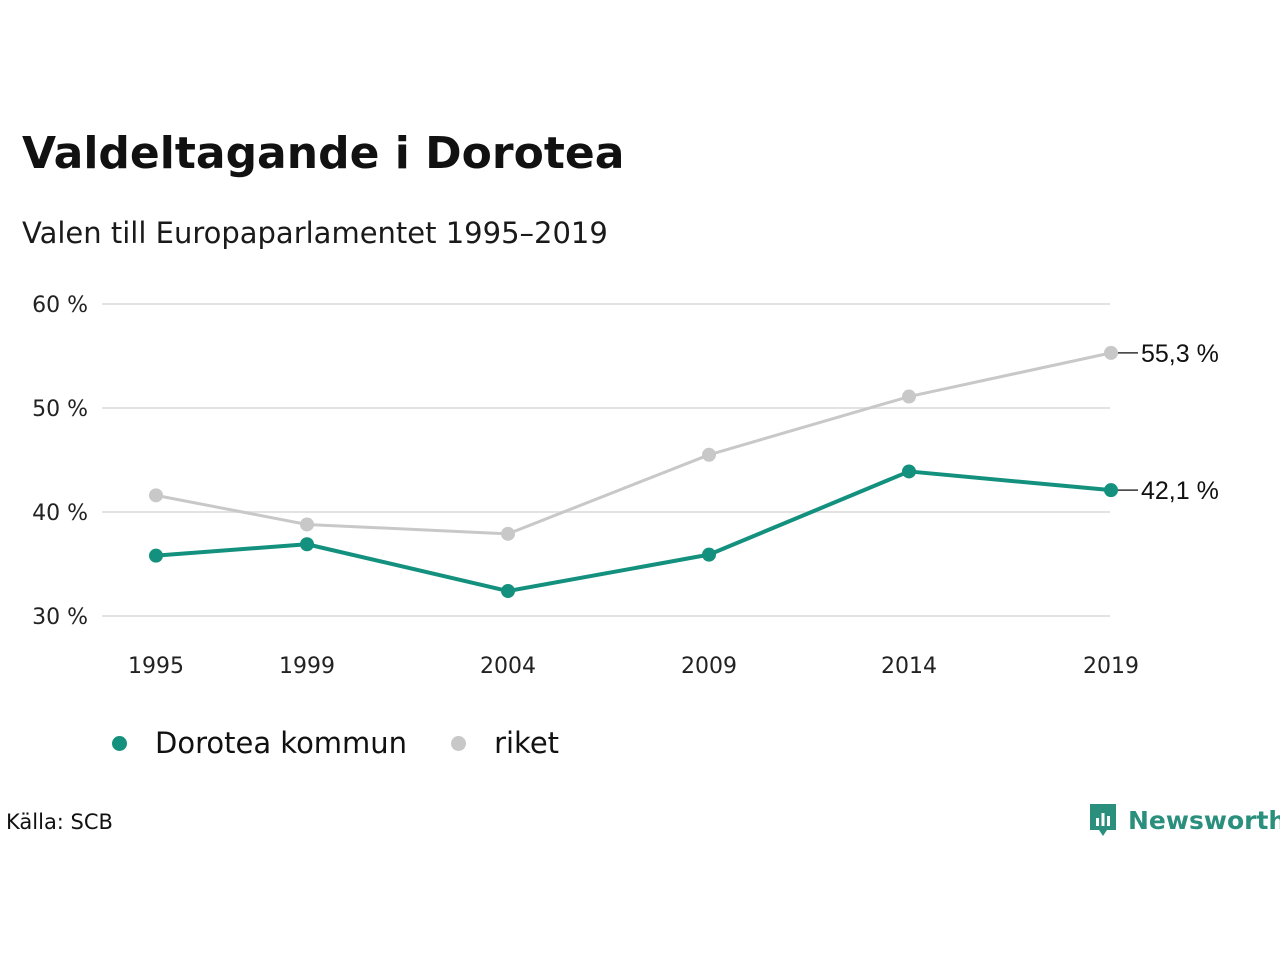  I want to click on x-tick-label: 2019, so click(1111, 666).